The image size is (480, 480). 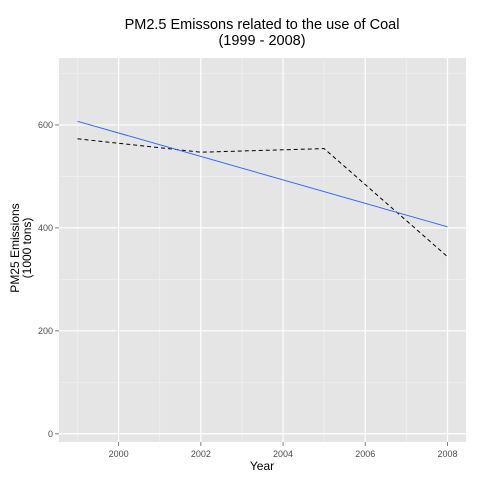 I want to click on y-axis-title-unit: (1000 tons), so click(x=27, y=248).